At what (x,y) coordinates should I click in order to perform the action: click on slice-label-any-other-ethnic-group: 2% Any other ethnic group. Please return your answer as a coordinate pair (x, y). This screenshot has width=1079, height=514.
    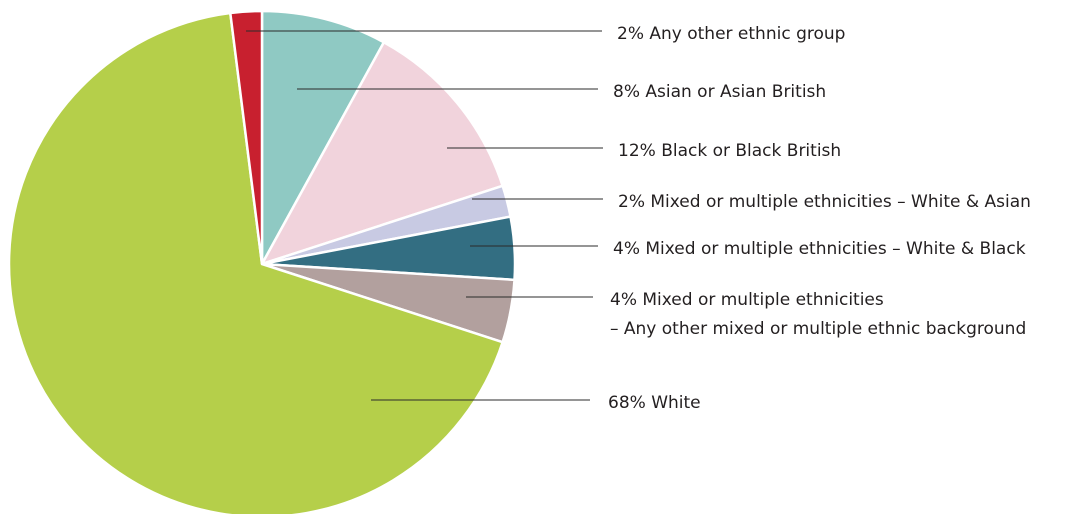
    Looking at the image, I should click on (731, 34).